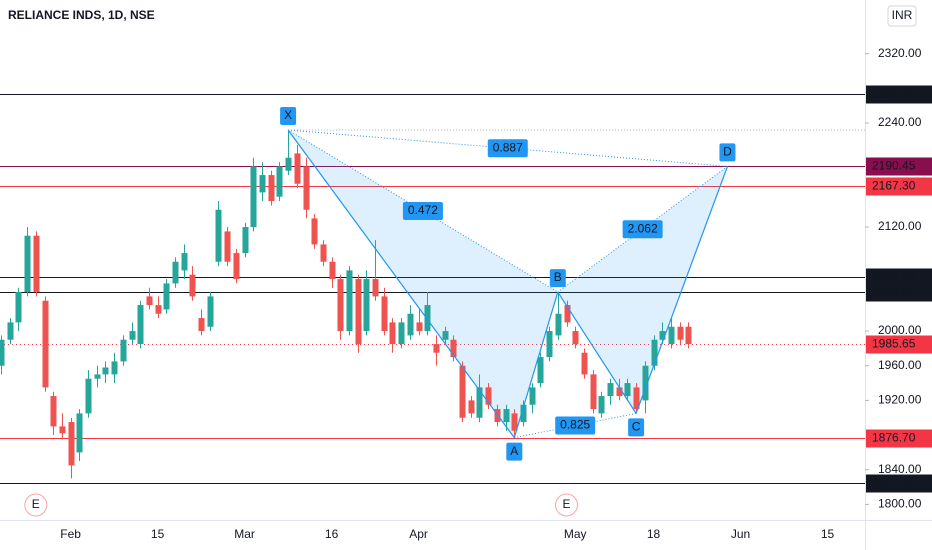  I want to click on level-label: 2167.30, so click(894, 186).